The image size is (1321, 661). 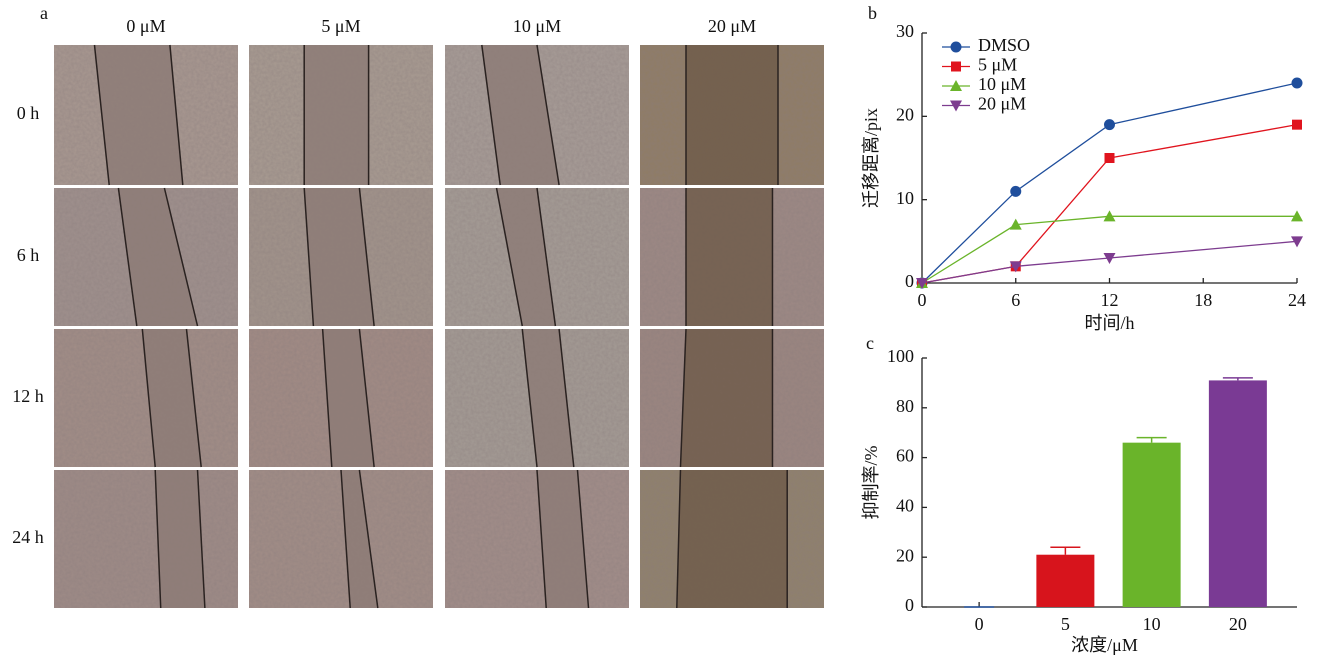 I want to click on x-tick-label: 5, so click(x=1065, y=624).